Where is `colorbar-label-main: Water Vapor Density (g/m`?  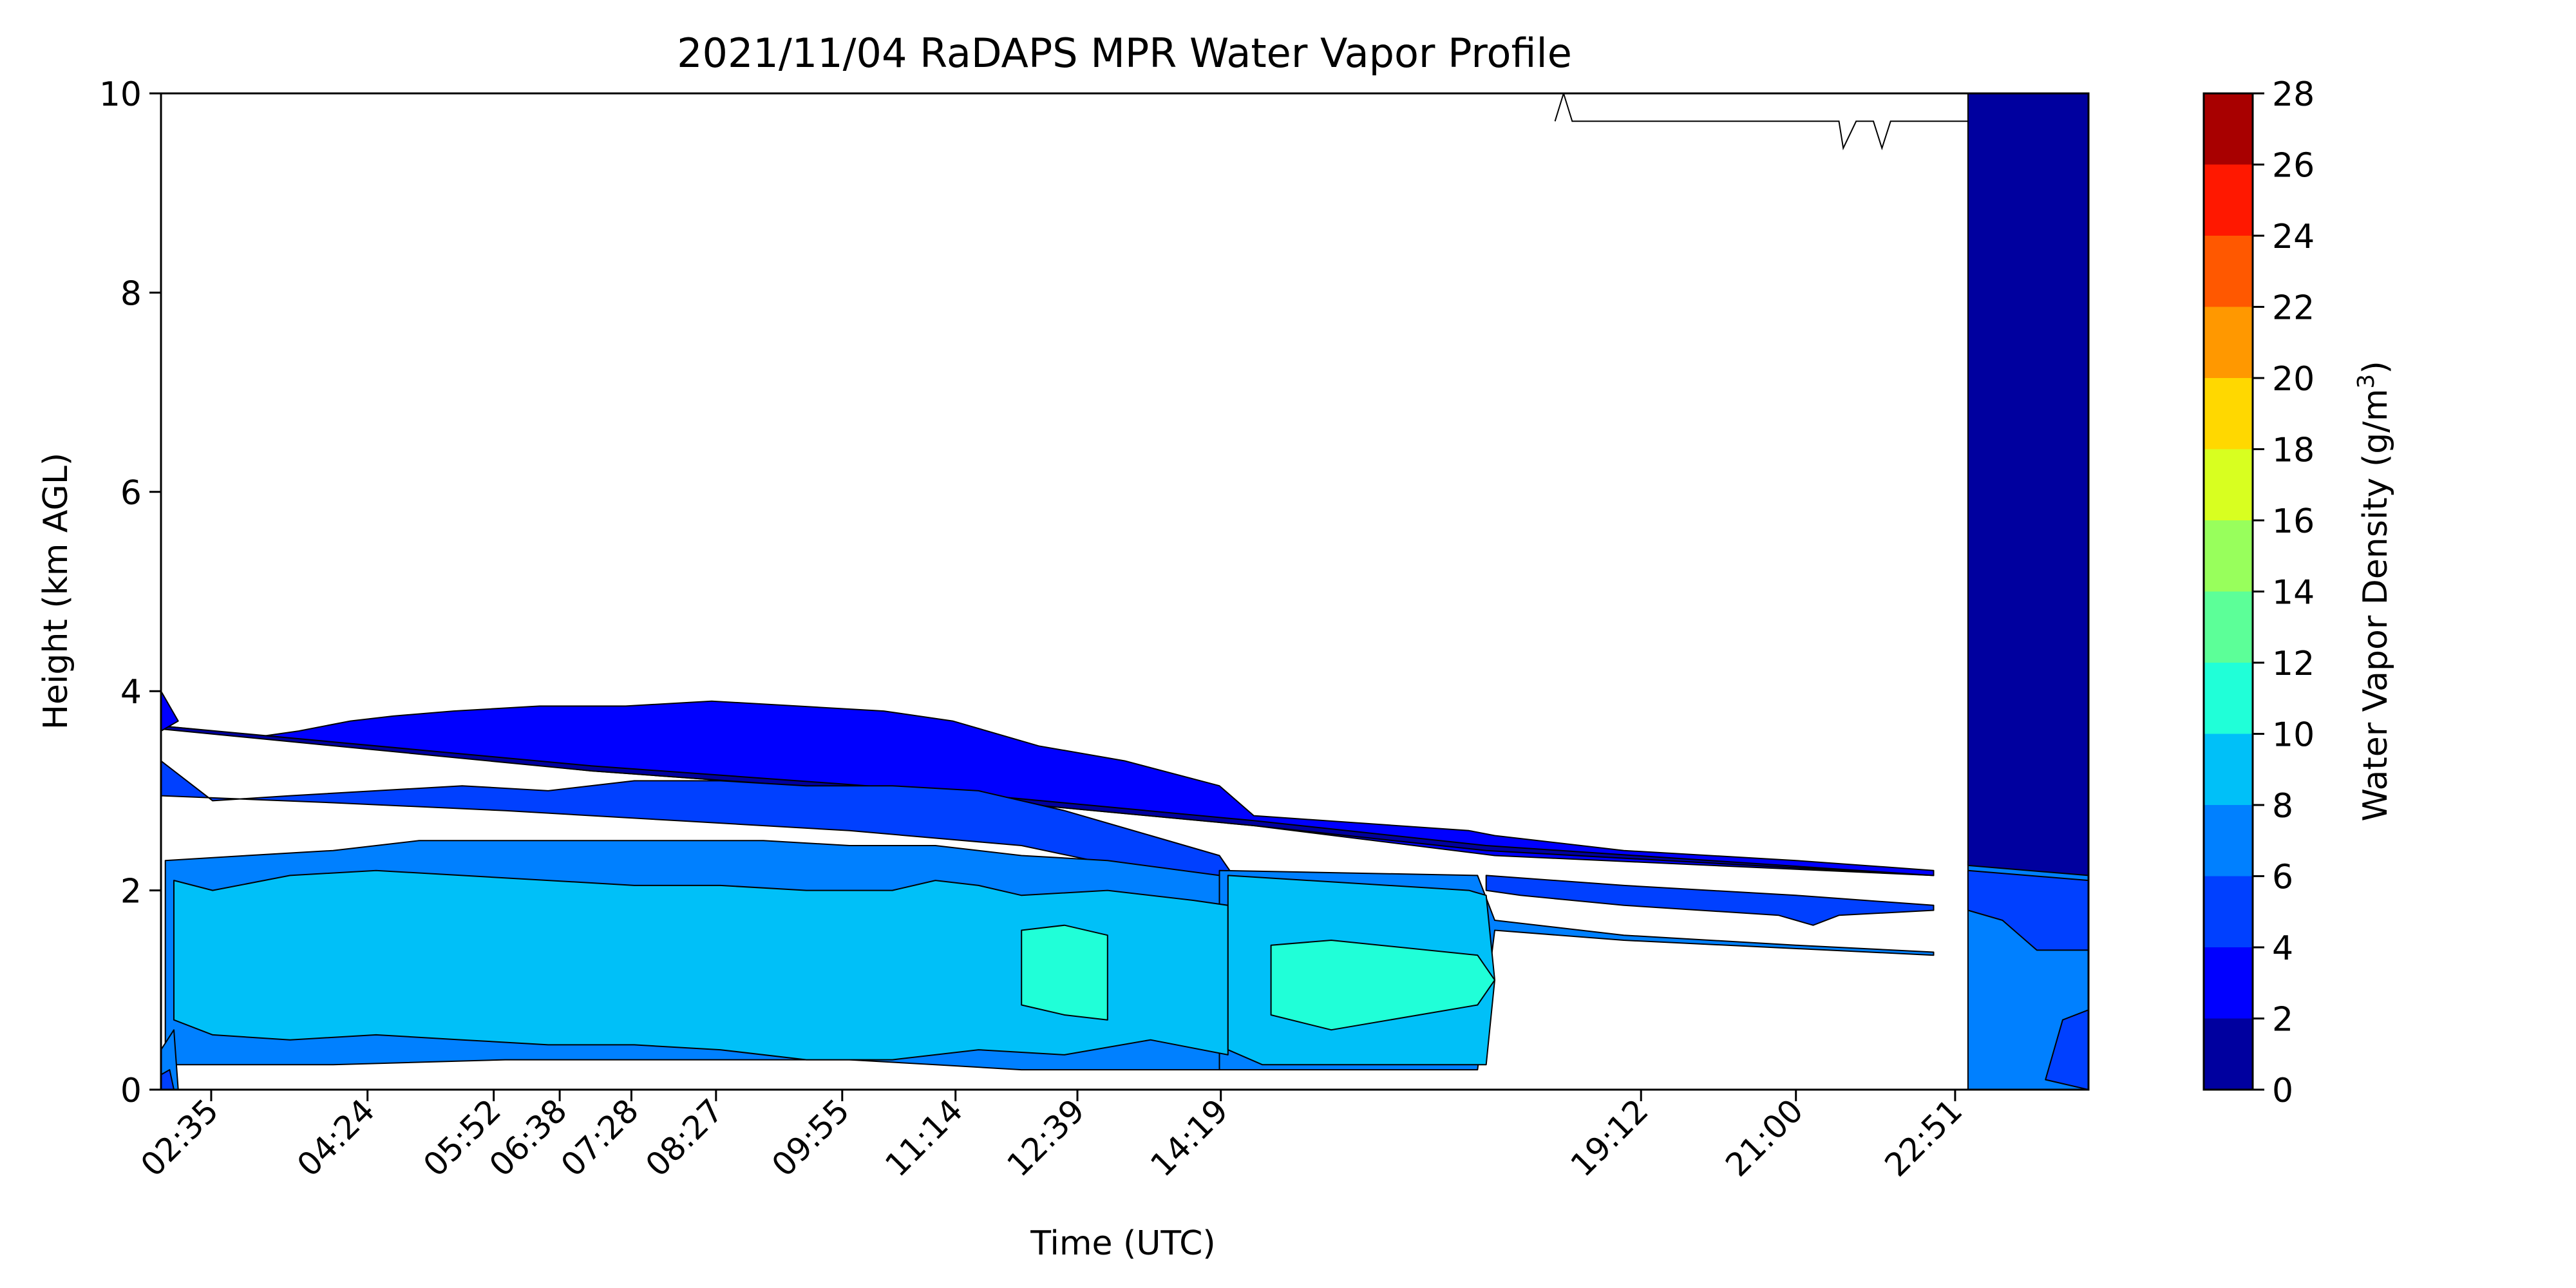
colorbar-label-main: Water Vapor Density (g/m is located at coordinates (2375, 605).